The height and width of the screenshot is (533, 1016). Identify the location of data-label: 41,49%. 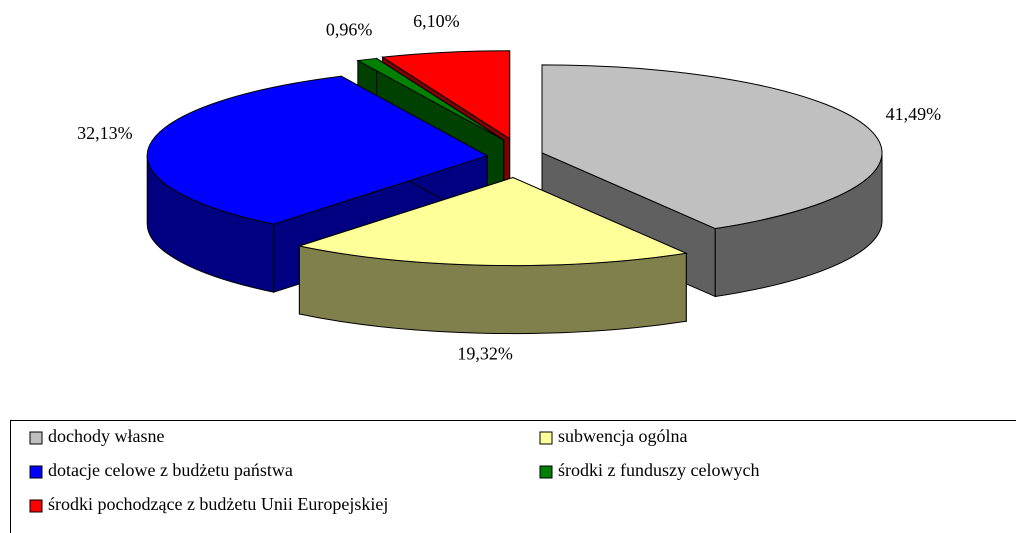
(914, 114).